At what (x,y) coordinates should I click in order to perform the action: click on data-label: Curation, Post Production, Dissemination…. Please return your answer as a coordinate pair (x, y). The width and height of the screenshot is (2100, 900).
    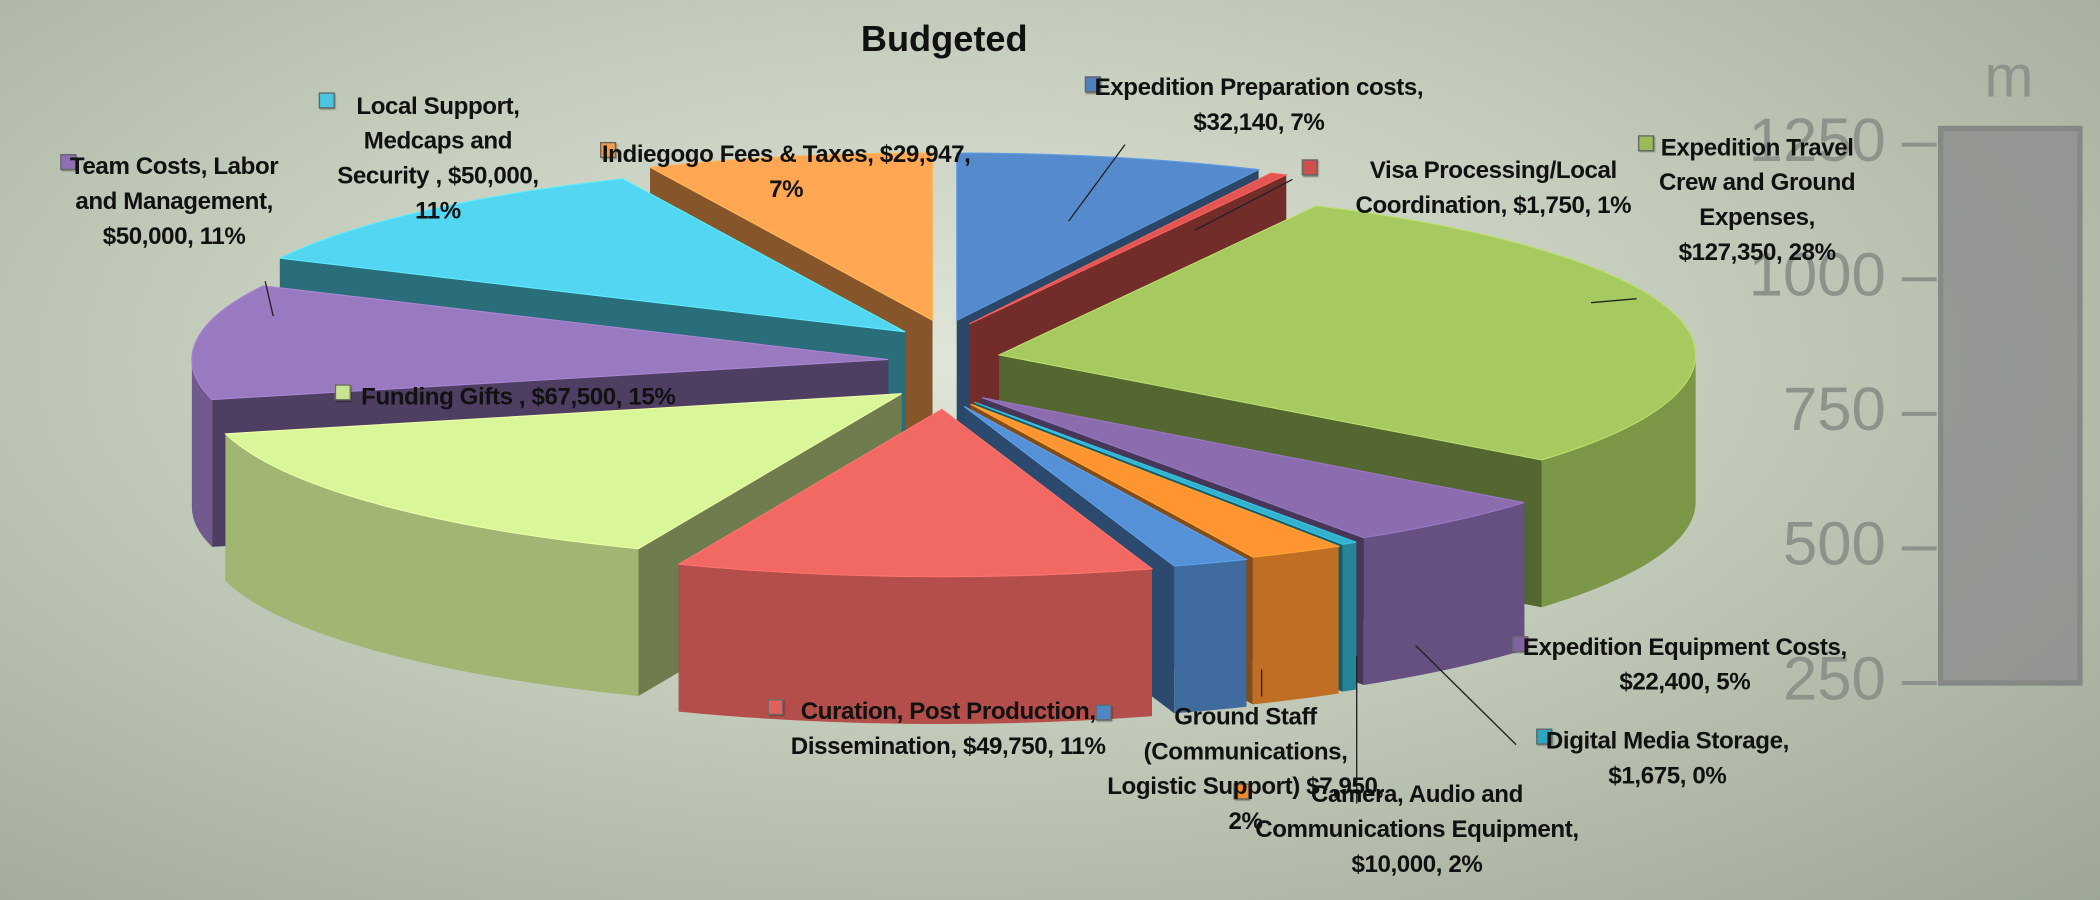
    Looking at the image, I should click on (948, 728).